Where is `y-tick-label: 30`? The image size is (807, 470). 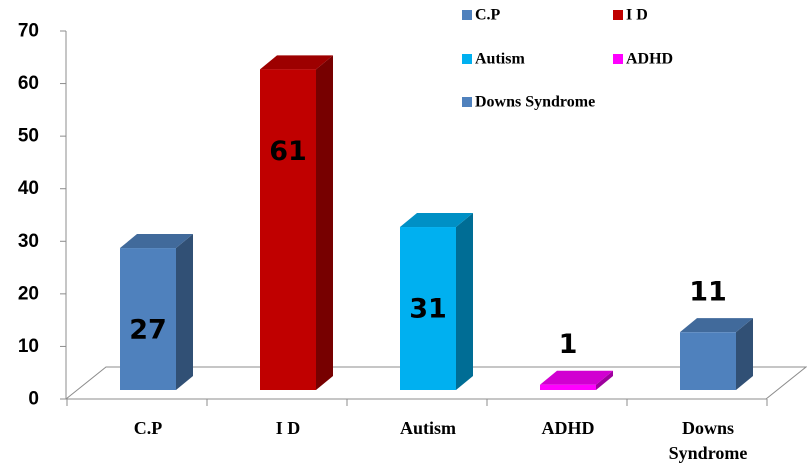
y-tick-label: 30 is located at coordinates (28, 241).